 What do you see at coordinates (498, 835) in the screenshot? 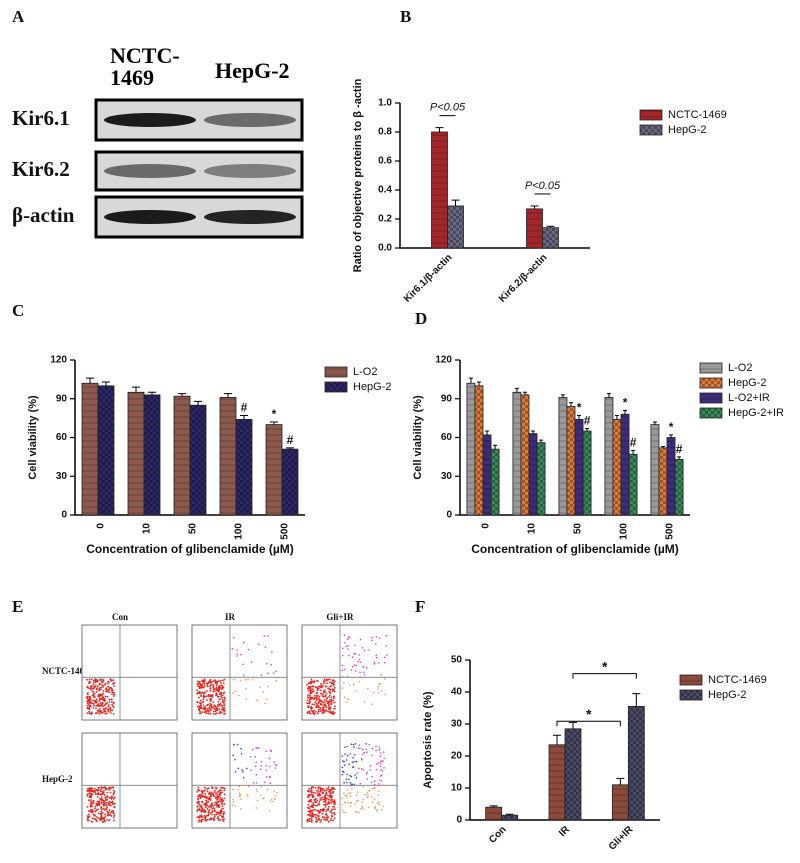
I see `x-tick-label: Con` at bounding box center [498, 835].